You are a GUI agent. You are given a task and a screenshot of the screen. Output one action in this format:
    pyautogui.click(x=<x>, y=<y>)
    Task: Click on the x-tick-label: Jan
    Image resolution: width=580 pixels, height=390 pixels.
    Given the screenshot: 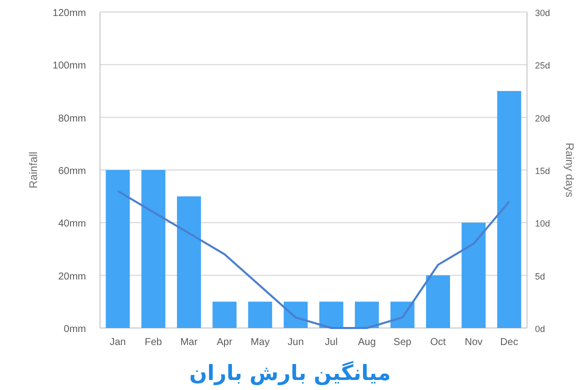 What is the action you would take?
    pyautogui.click(x=118, y=342)
    